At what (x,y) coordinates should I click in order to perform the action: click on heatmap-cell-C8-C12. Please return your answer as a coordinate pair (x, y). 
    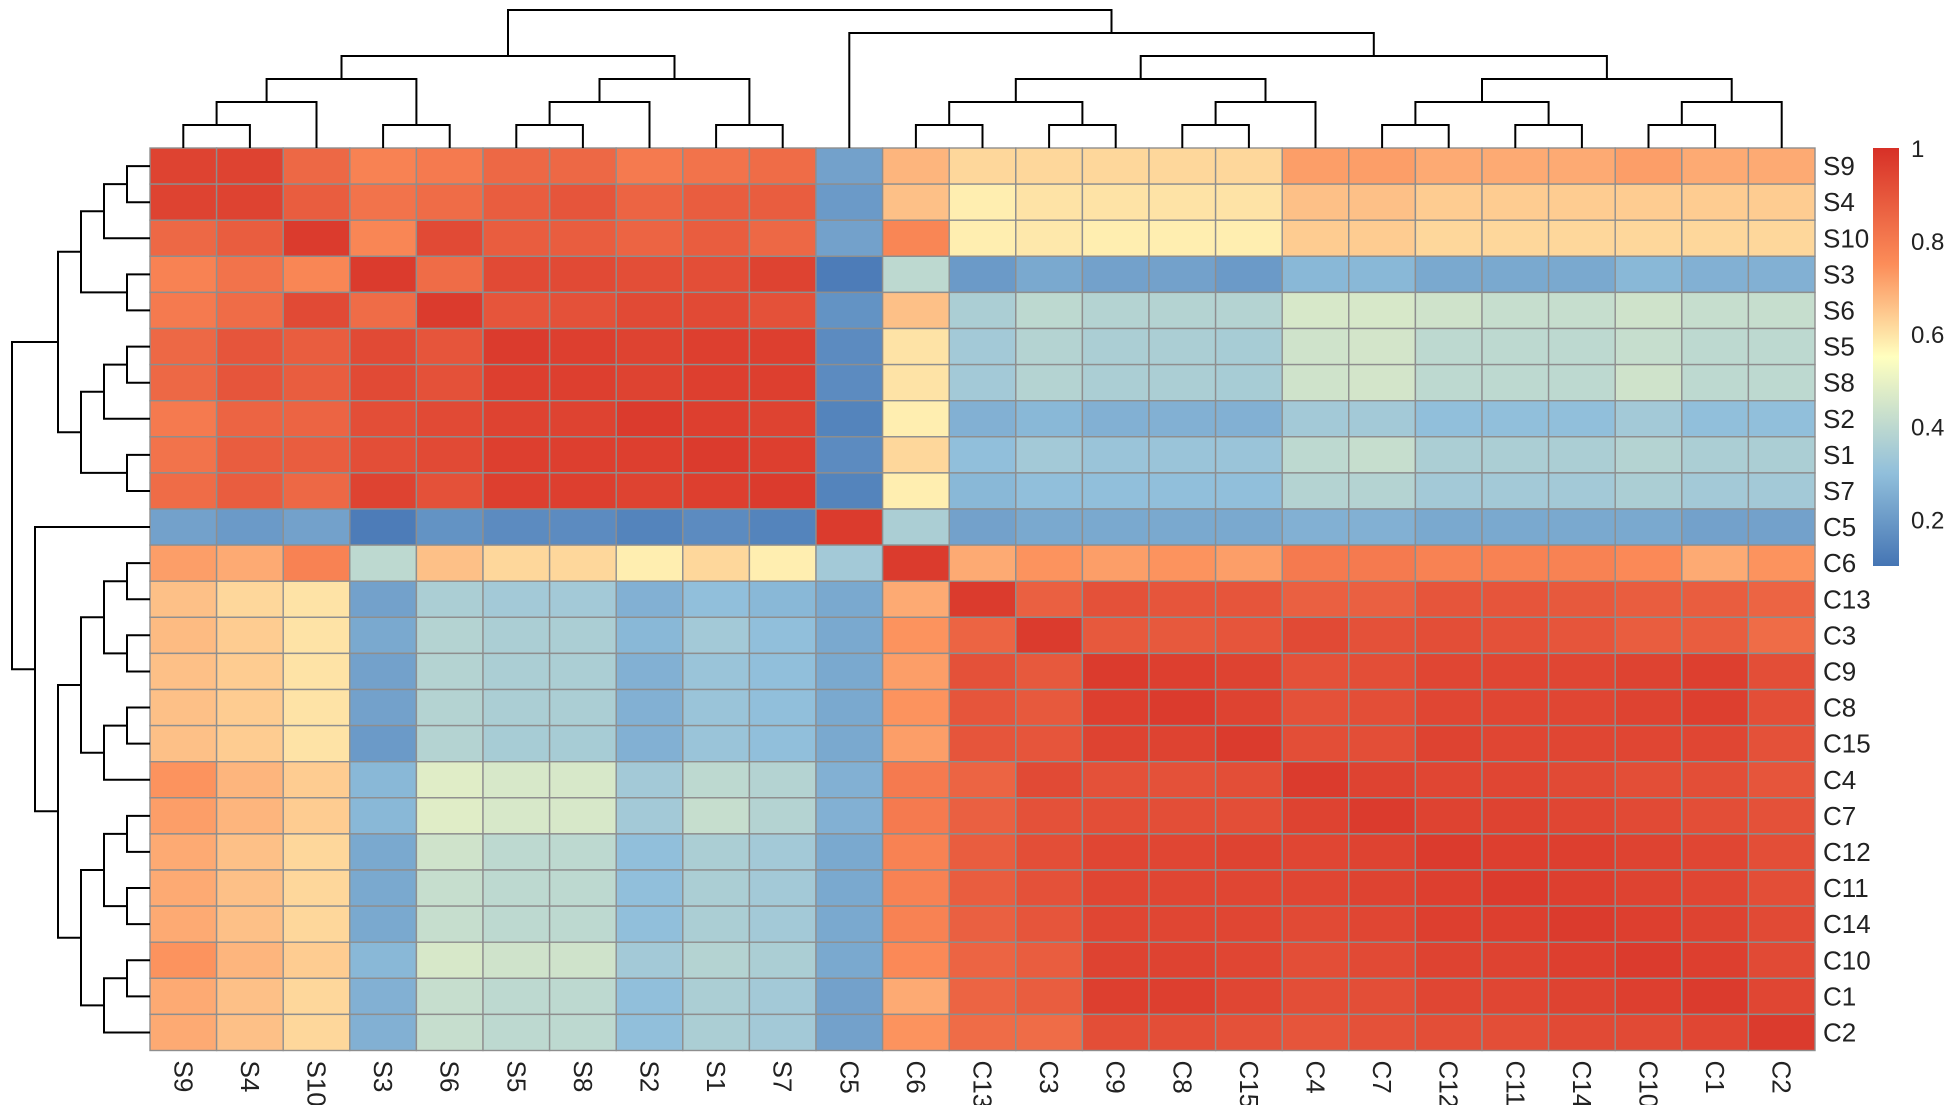
    Looking at the image, I should click on (1448, 707).